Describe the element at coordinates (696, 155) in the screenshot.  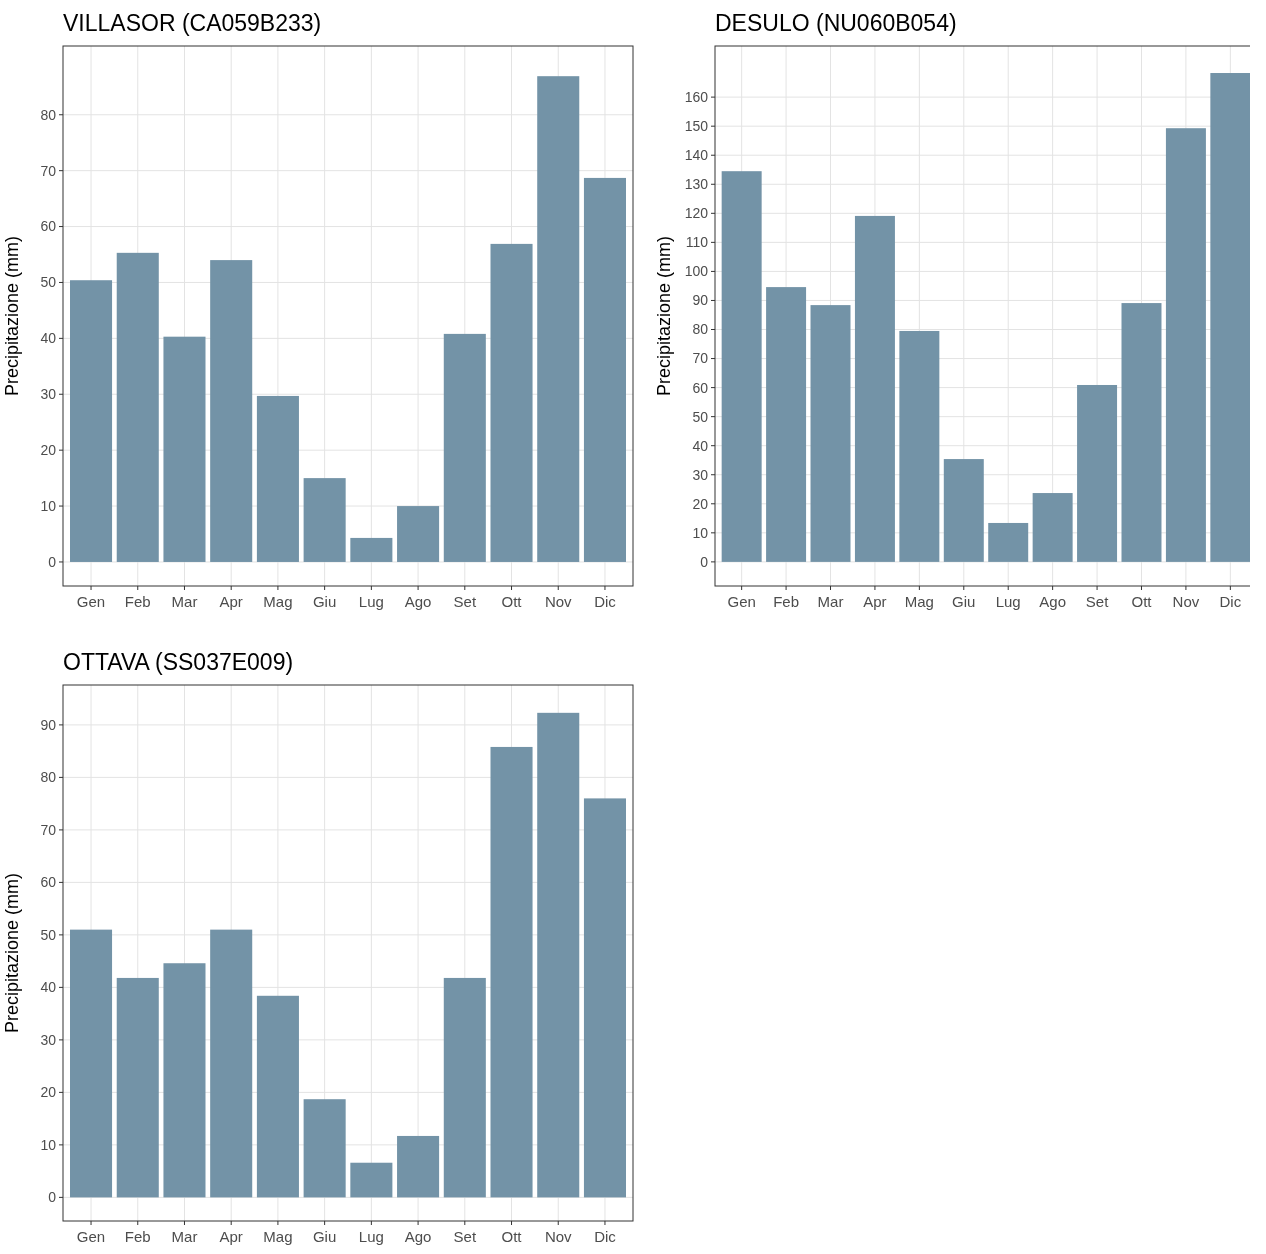
I see `y-tick-label: 140` at that location.